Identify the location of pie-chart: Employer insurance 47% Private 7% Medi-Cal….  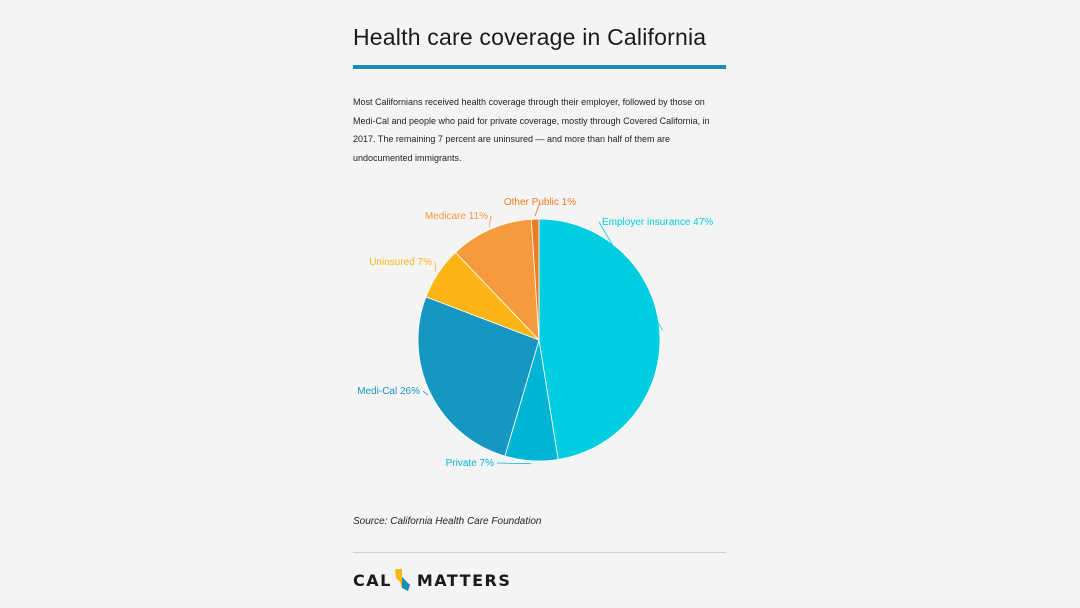
(535, 333).